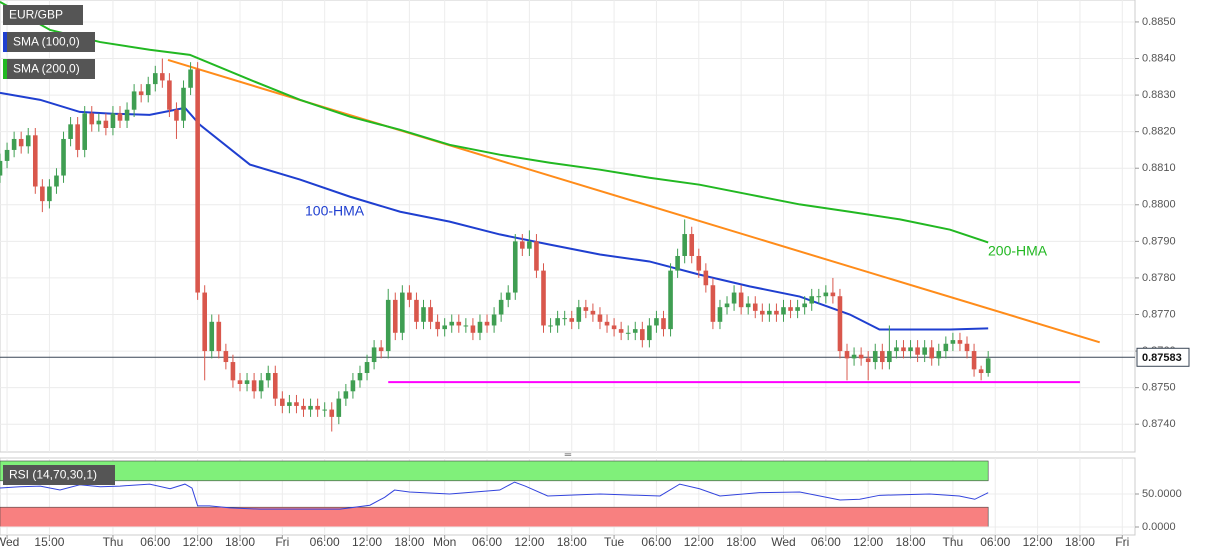  I want to click on legend-label: SMA (200,0), so click(46, 69).